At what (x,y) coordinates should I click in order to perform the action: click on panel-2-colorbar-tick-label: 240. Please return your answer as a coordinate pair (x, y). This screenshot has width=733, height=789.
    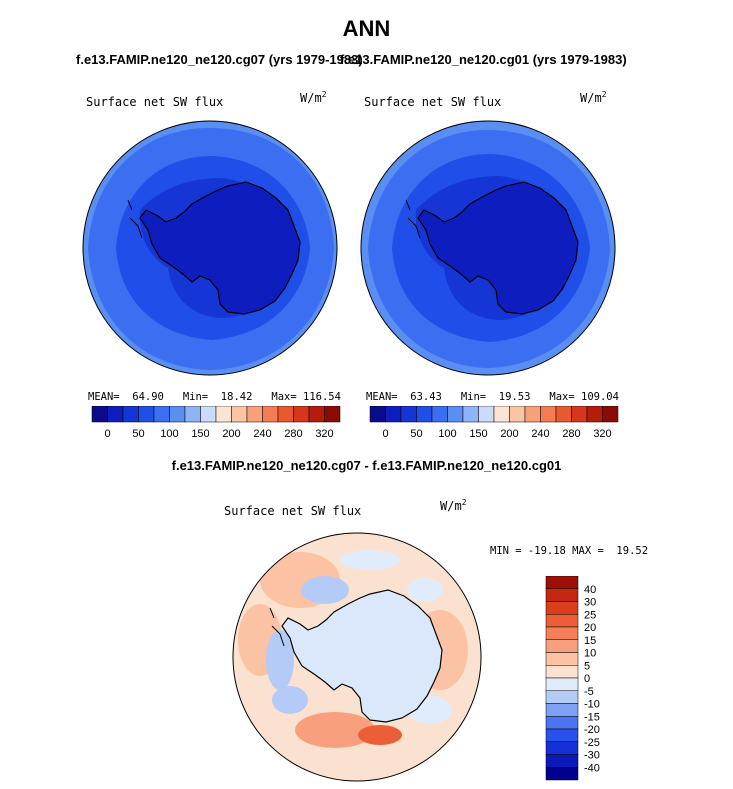
    Looking at the image, I should click on (540, 434).